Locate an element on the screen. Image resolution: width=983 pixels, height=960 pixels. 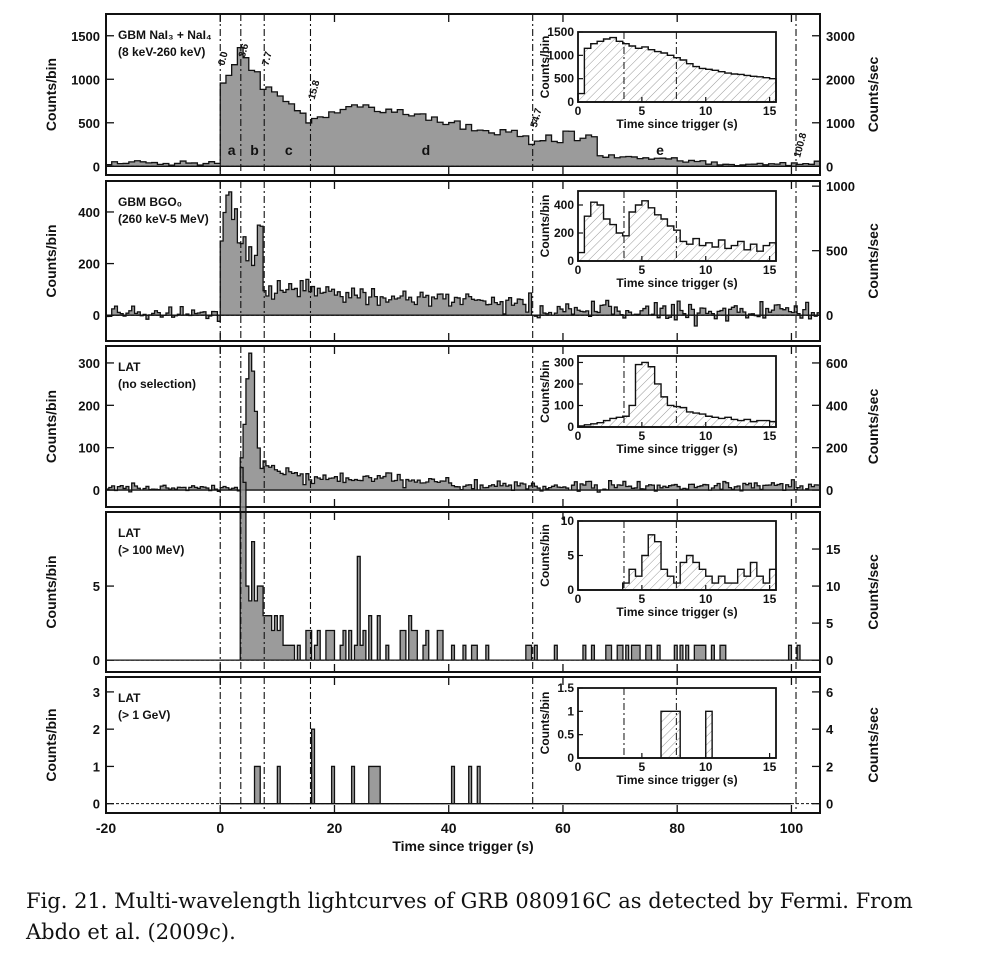
inset-y-tick-label: 0.5 is located at coordinates (565, 735).